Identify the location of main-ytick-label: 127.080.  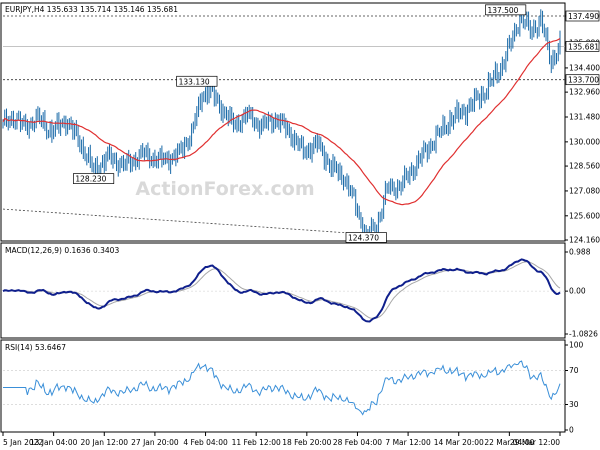
(584, 190).